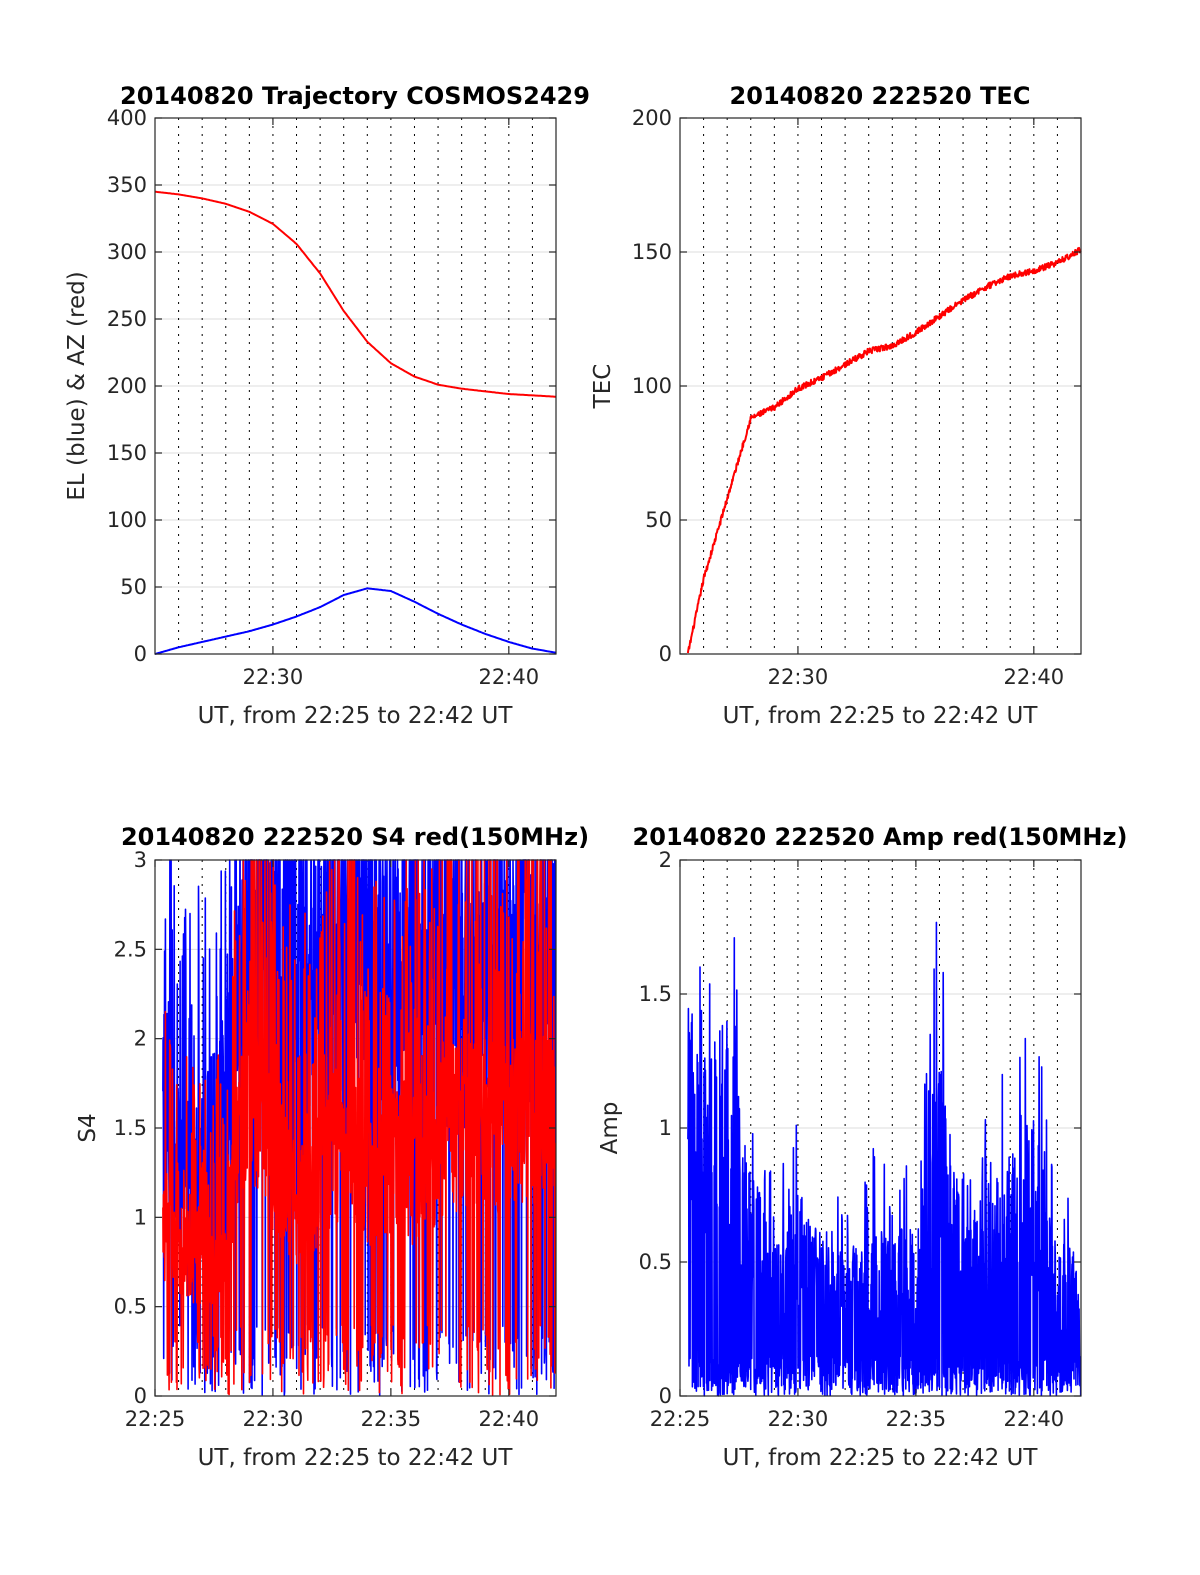 The width and height of the screenshot is (1200, 1575). I want to click on chart-title: 20140820 222520 S4 red(150MHz), so click(355, 837).